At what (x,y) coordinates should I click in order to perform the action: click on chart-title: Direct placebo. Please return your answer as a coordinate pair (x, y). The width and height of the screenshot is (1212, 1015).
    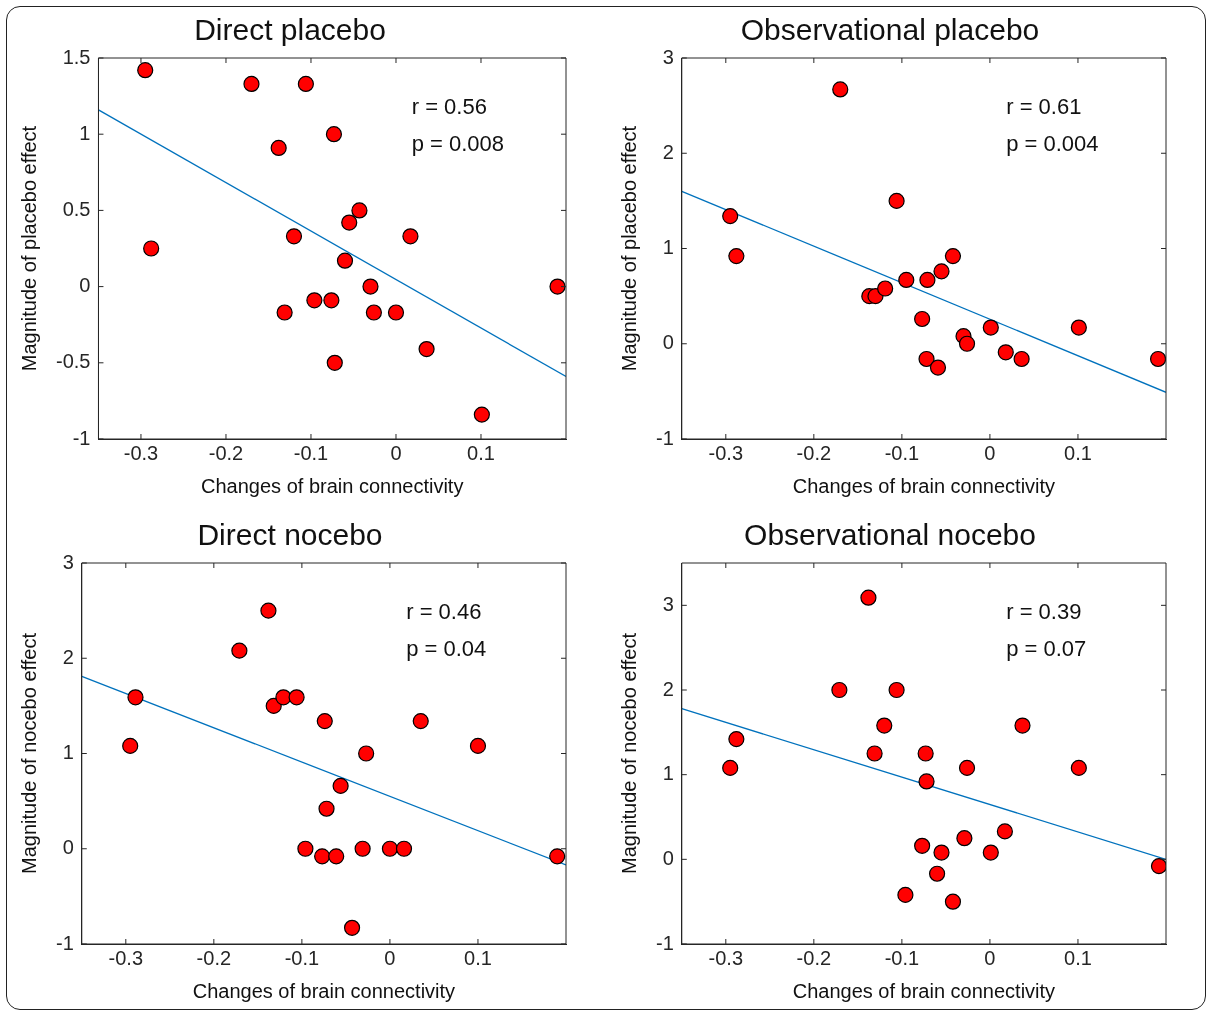
    Looking at the image, I should click on (290, 30).